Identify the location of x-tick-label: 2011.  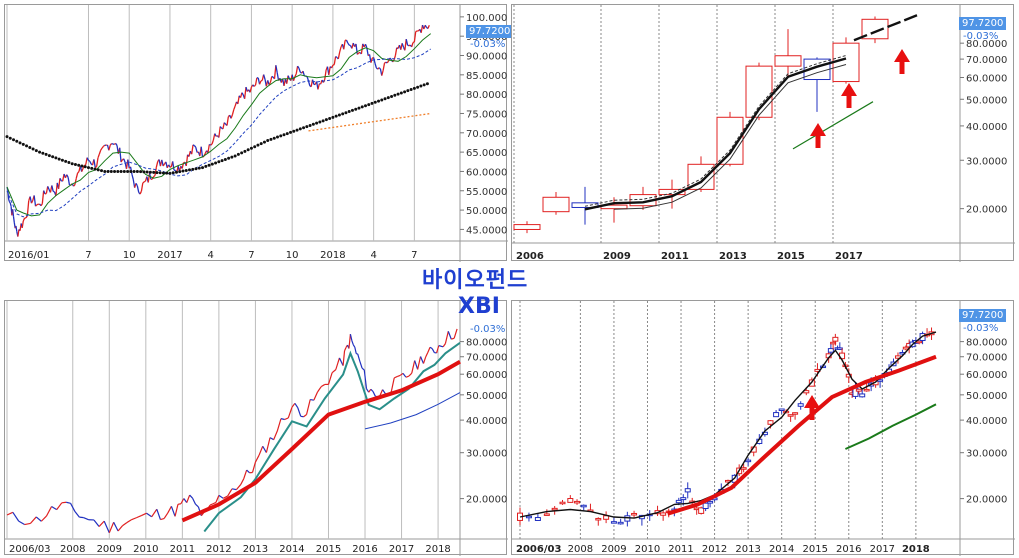
(680, 549).